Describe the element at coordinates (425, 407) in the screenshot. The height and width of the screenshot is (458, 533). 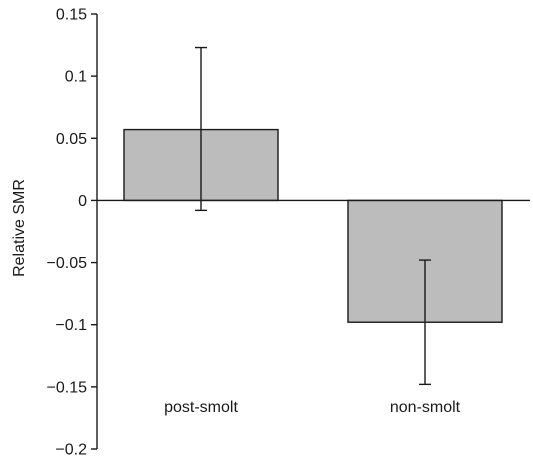
I see `category-label: non-smolt` at that location.